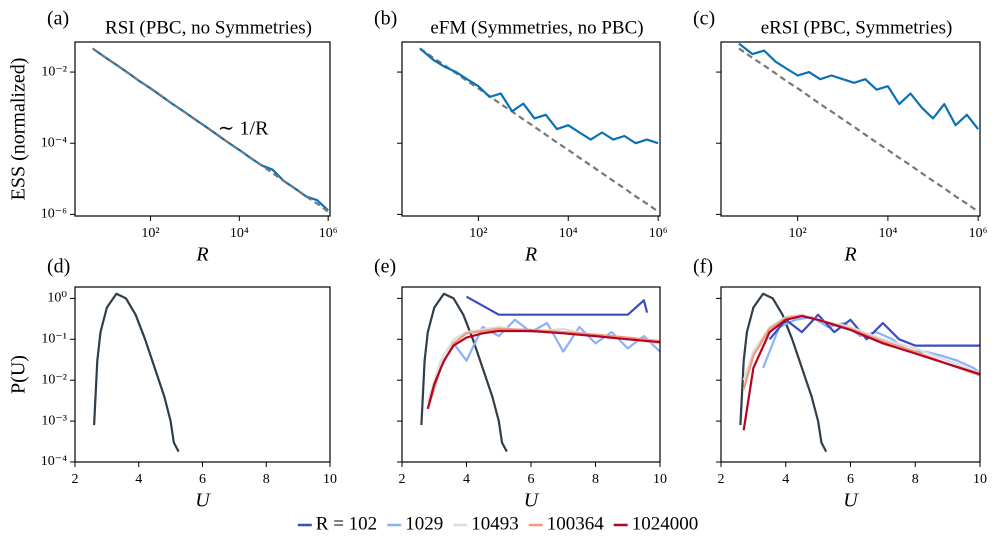  What do you see at coordinates (208, 27) in the screenshot?
I see `panel-title: RSI (PBC, no Symmetries)` at bounding box center [208, 27].